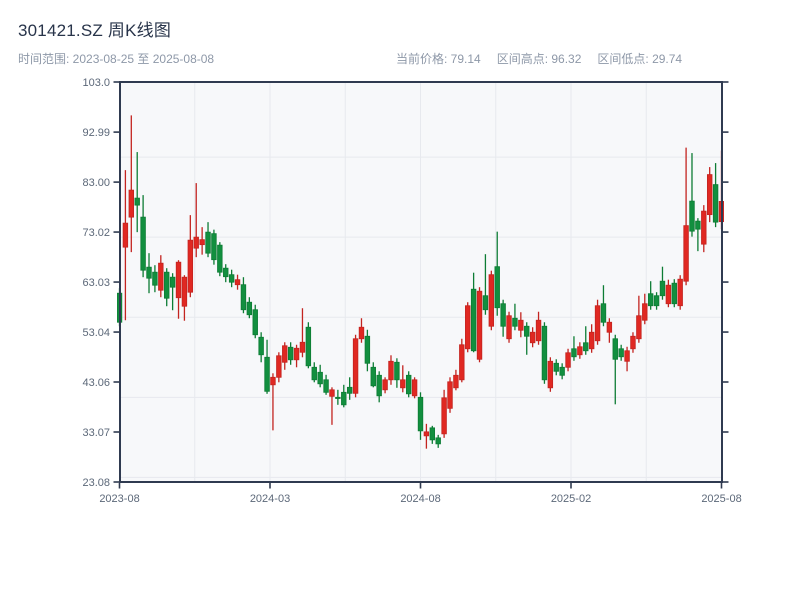 The image size is (800, 600). I want to click on svg-text: 73.02, so click(96, 233).